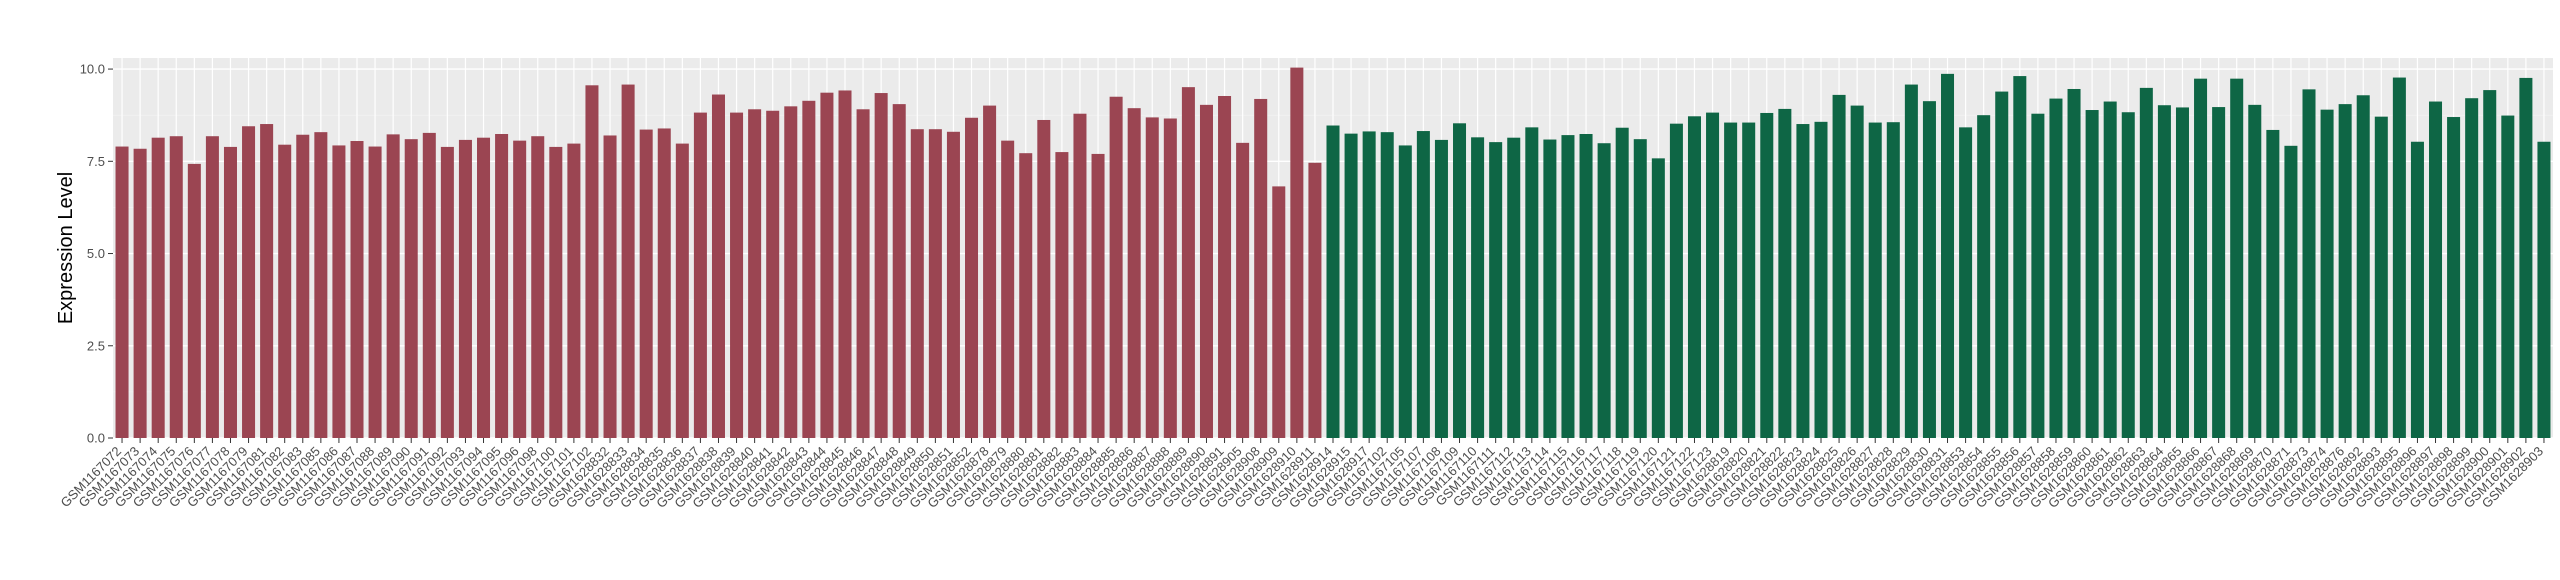 Image resolution: width=2560 pixels, height=580 pixels. Describe the element at coordinates (1152, 277) in the screenshot. I see `bar-gsm1628887` at that location.